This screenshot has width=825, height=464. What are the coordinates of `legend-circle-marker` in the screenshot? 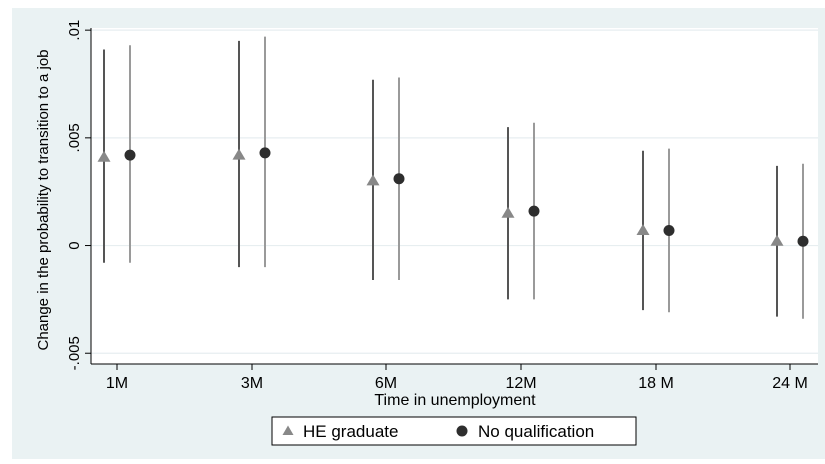 It's located at (462, 431).